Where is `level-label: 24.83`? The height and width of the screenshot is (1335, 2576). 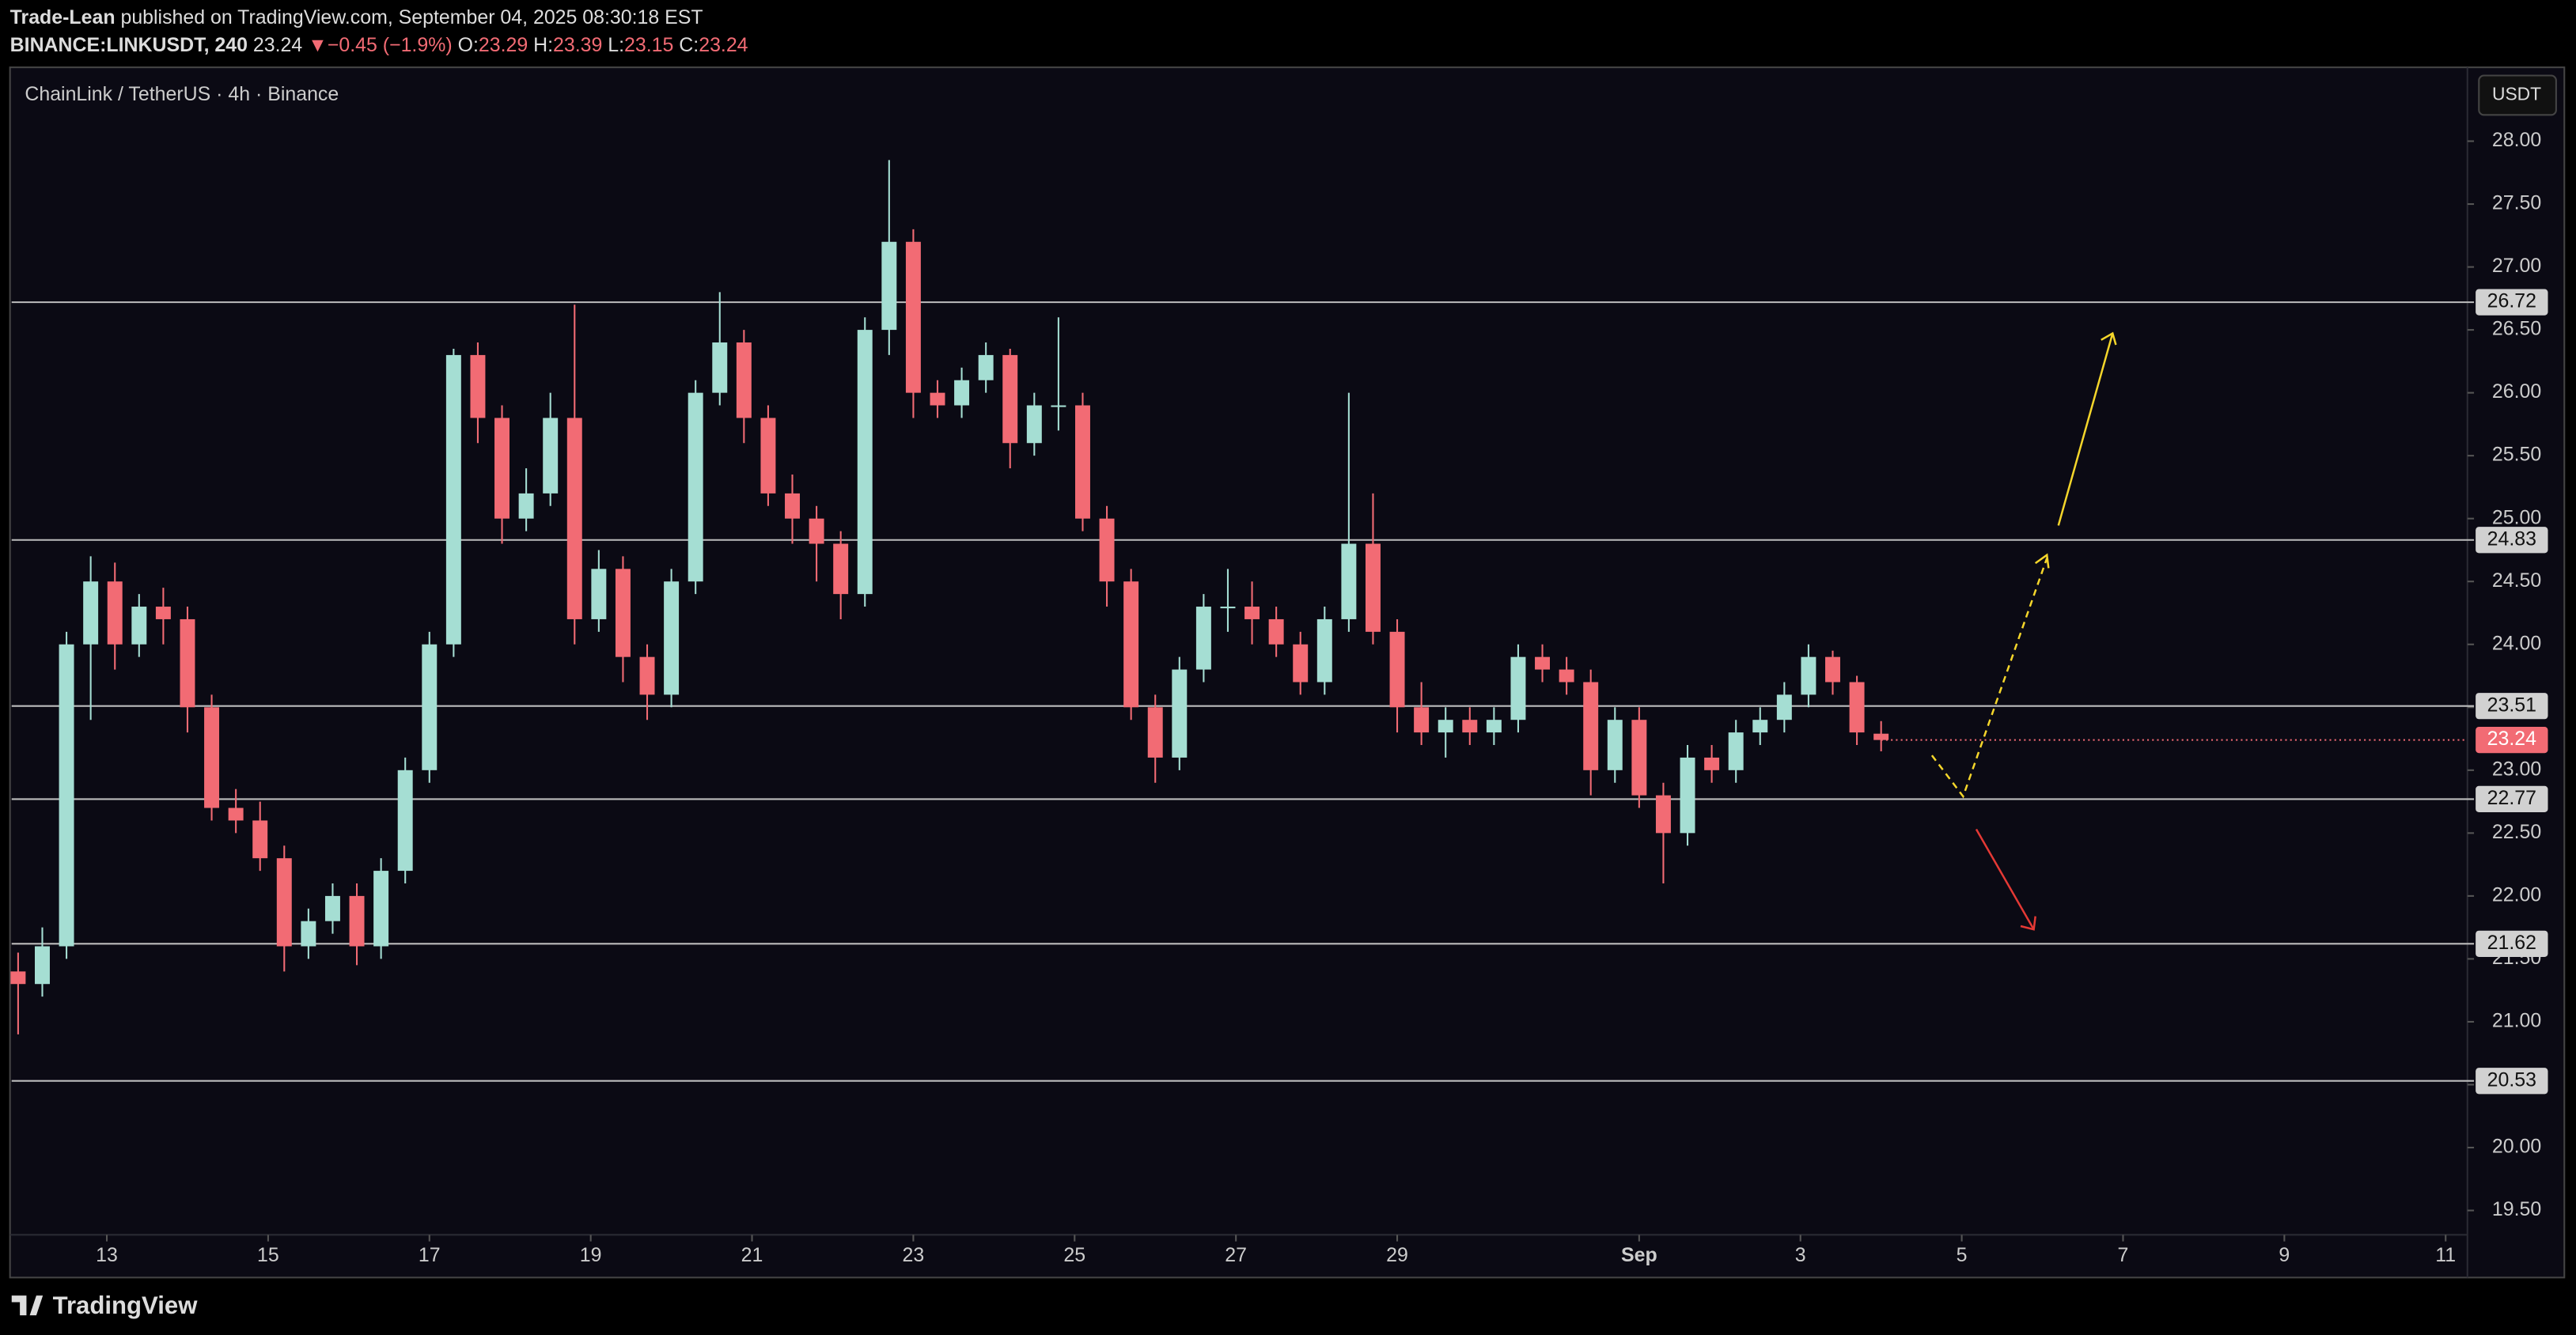 level-label: 24.83 is located at coordinates (2511, 539).